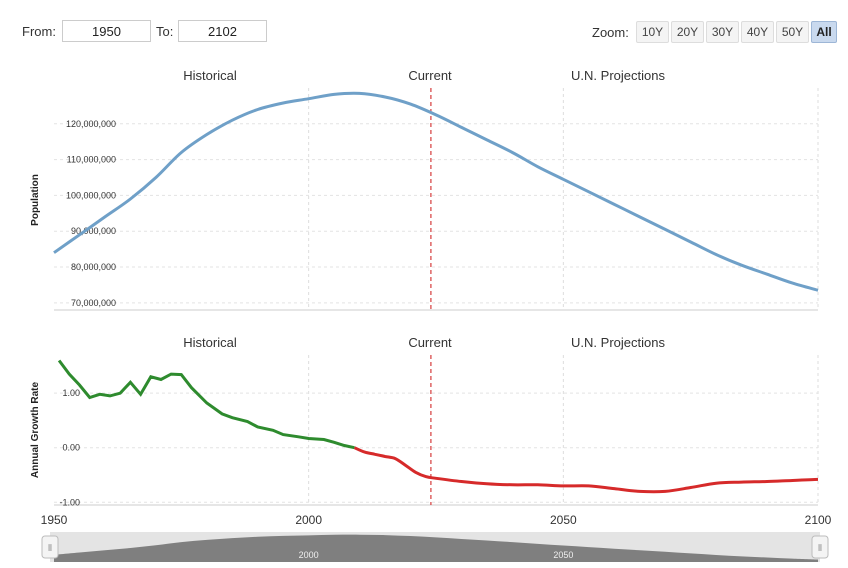 The height and width of the screenshot is (568, 848). Describe the element at coordinates (39, 31) in the screenshot. I see `from-label: From:` at that location.